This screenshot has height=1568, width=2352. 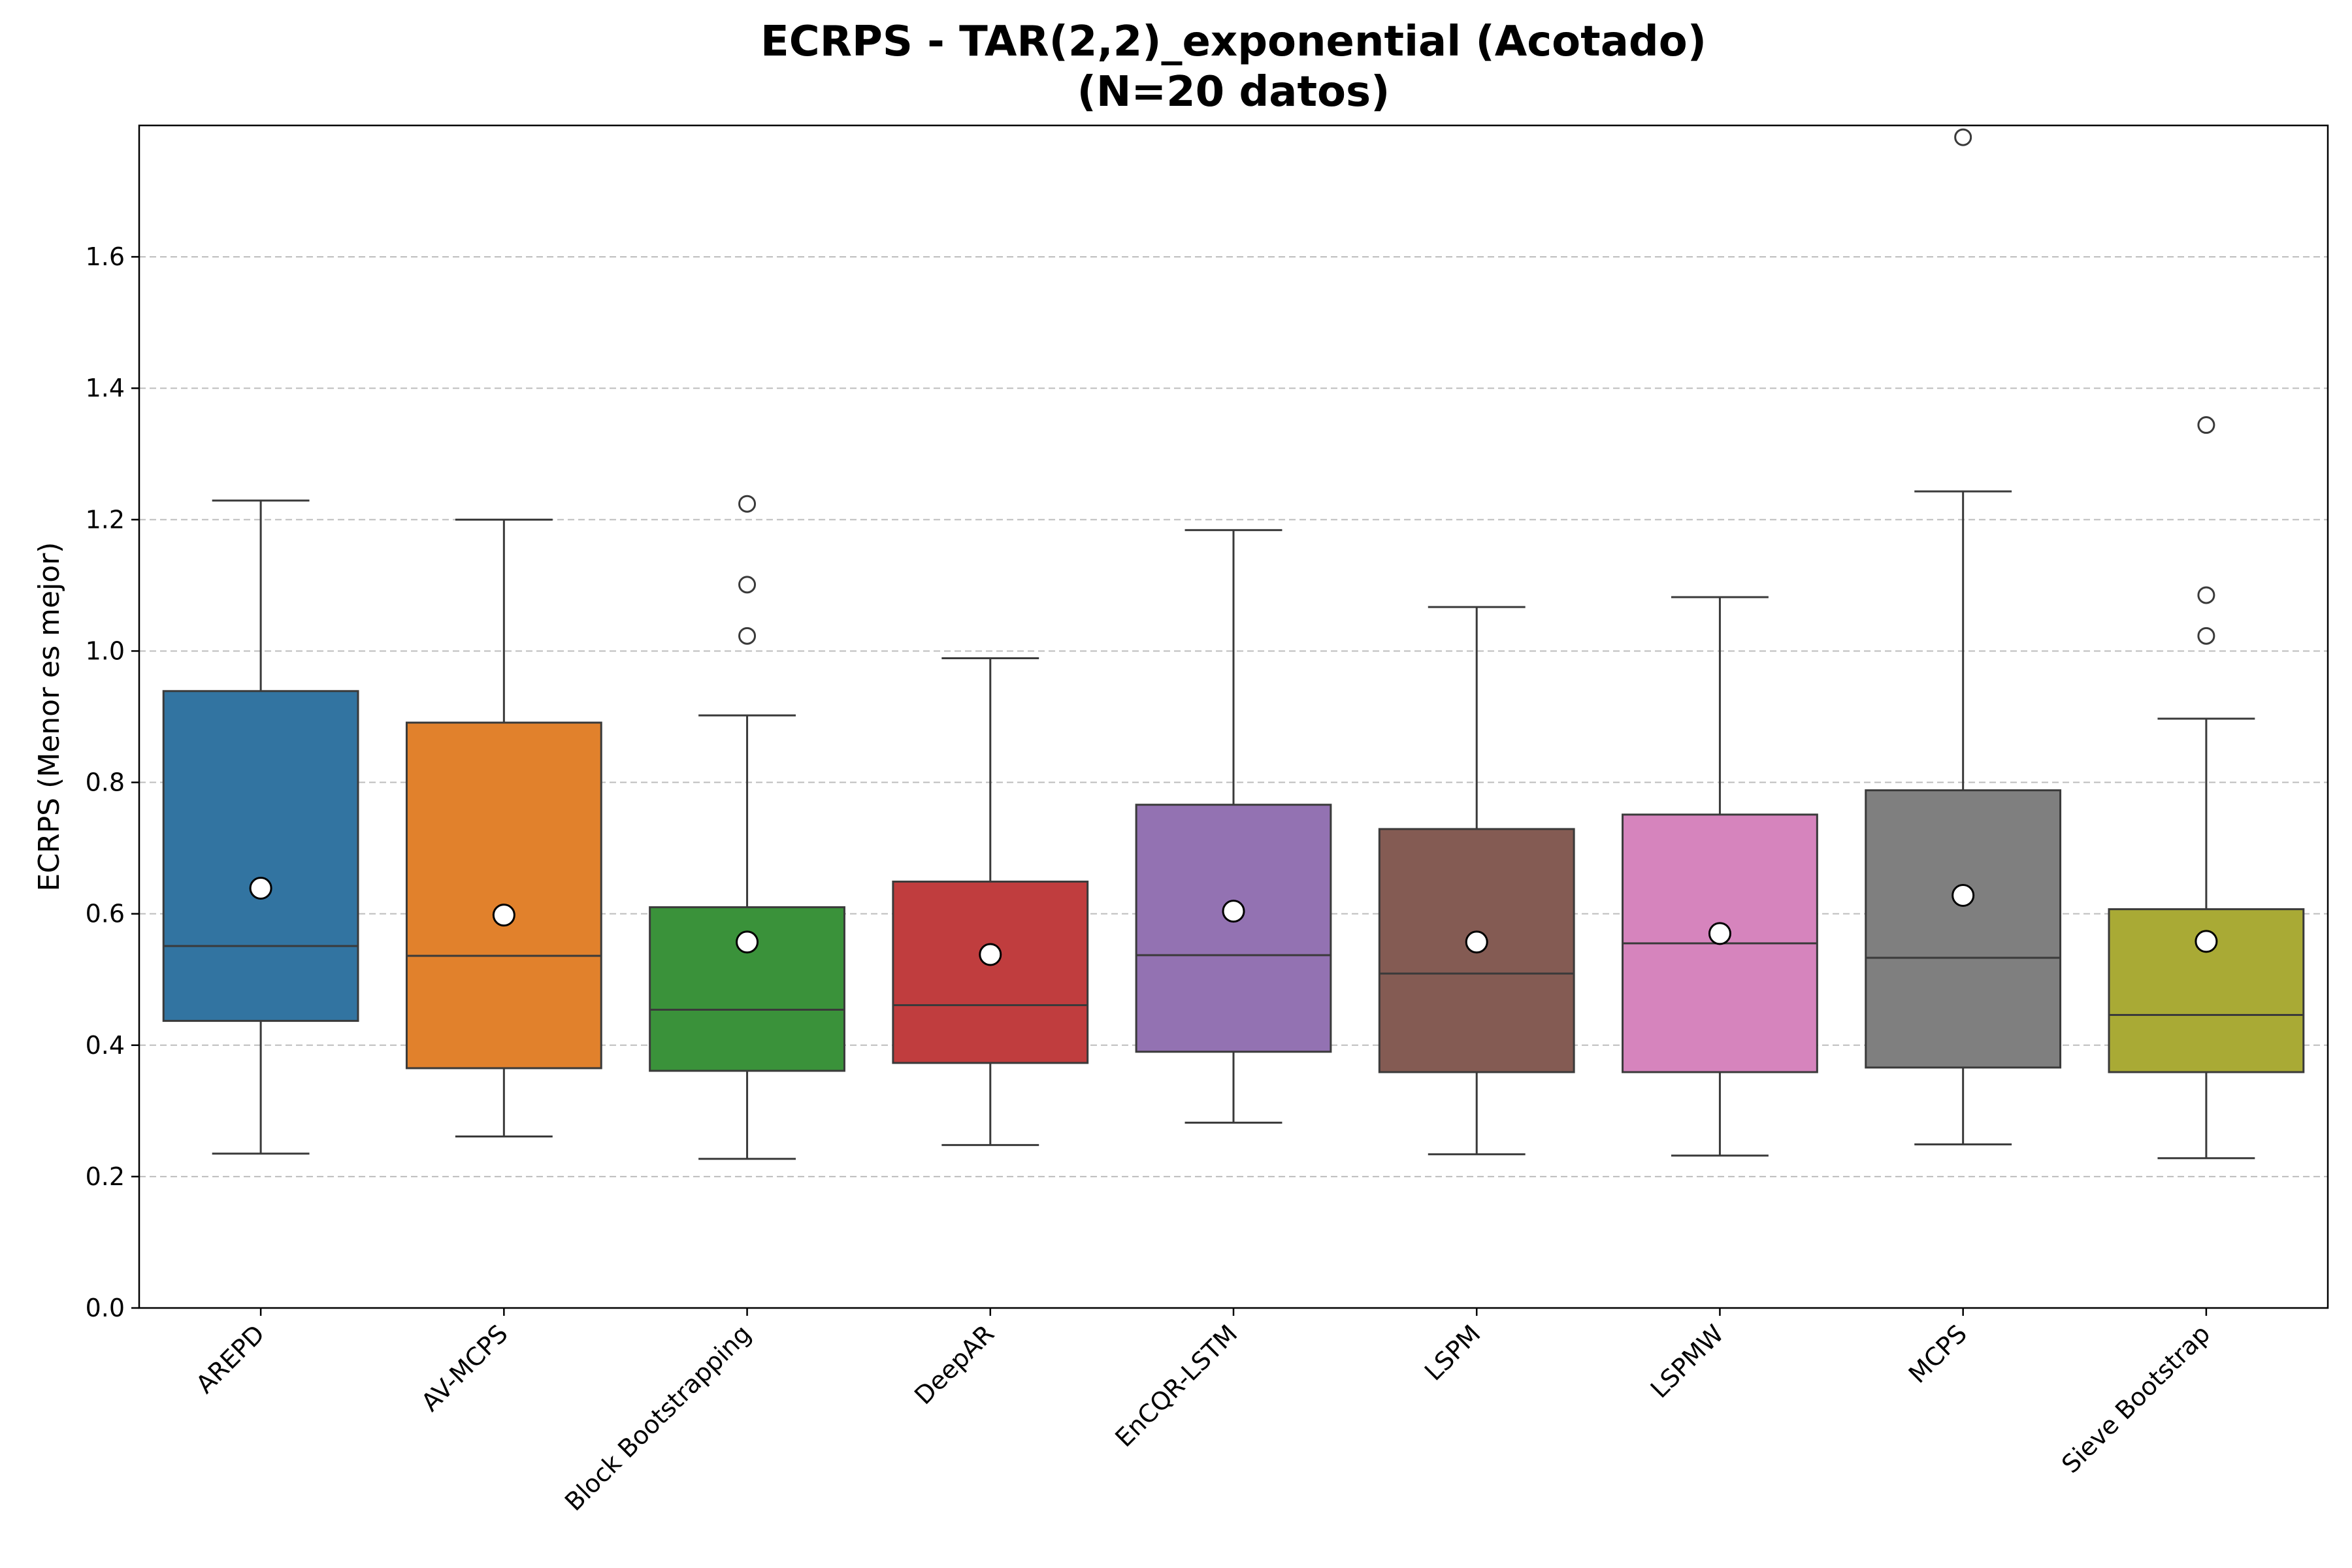 I want to click on box-mcps, so click(x=1963, y=929).